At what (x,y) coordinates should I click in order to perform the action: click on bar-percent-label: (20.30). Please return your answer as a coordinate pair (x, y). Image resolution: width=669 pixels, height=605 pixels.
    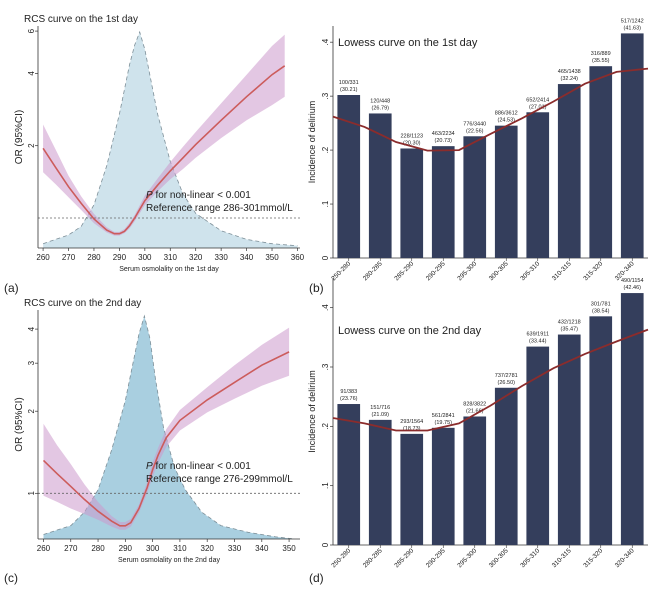
    Looking at the image, I should click on (412, 143).